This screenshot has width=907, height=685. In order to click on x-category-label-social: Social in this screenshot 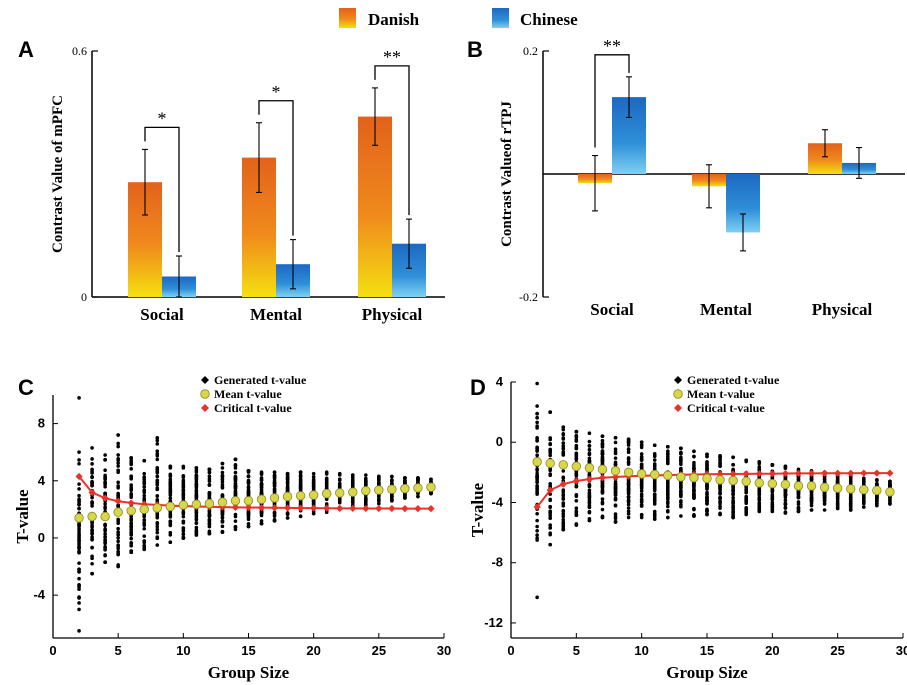, I will do `click(612, 309)`.